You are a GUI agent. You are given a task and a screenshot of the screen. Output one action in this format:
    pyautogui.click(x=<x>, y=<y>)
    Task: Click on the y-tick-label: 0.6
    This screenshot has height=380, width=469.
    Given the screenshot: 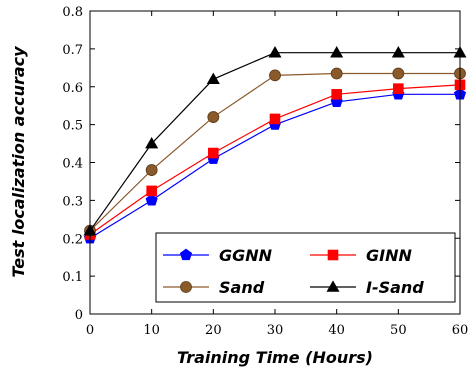 What is the action you would take?
    pyautogui.click(x=72, y=88)
    